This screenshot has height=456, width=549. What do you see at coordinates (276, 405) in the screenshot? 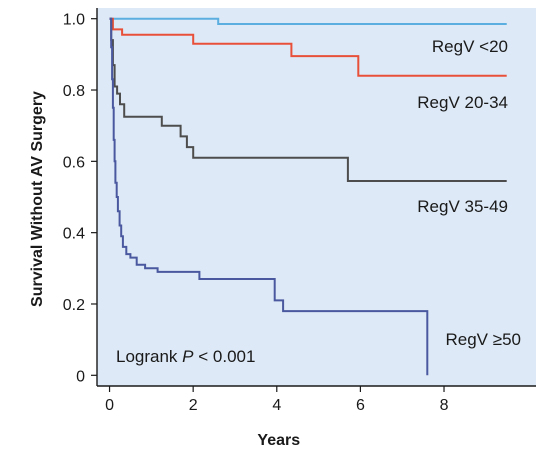
I see `x-tick-label: 4` at bounding box center [276, 405].